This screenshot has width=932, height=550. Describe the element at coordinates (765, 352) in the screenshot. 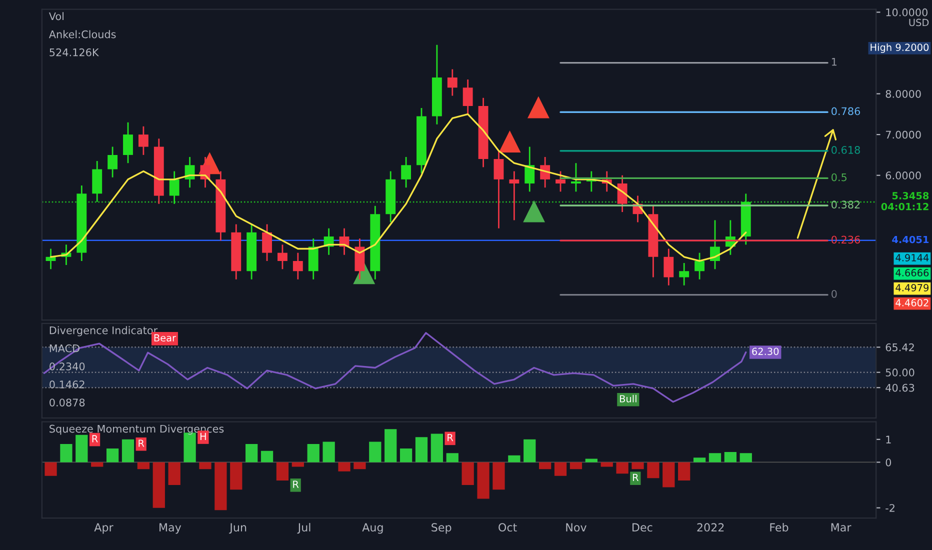

I see `annotation: 62.30` at that location.